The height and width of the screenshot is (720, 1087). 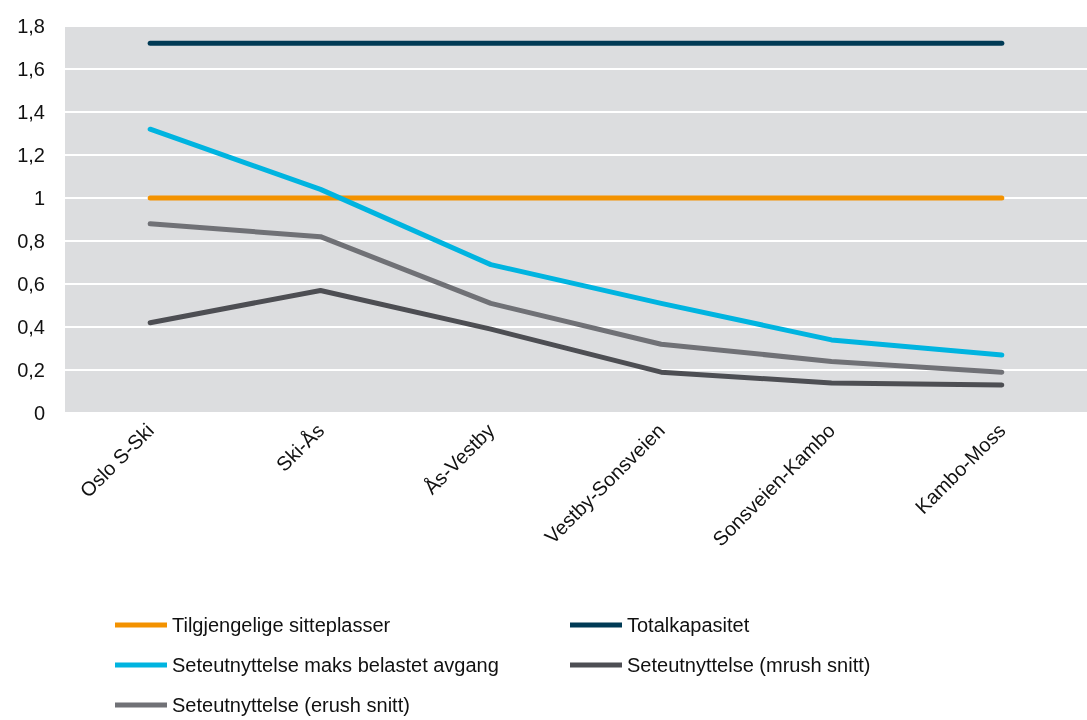 What do you see at coordinates (31, 155) in the screenshot?
I see `y-tick-label: 1,2` at bounding box center [31, 155].